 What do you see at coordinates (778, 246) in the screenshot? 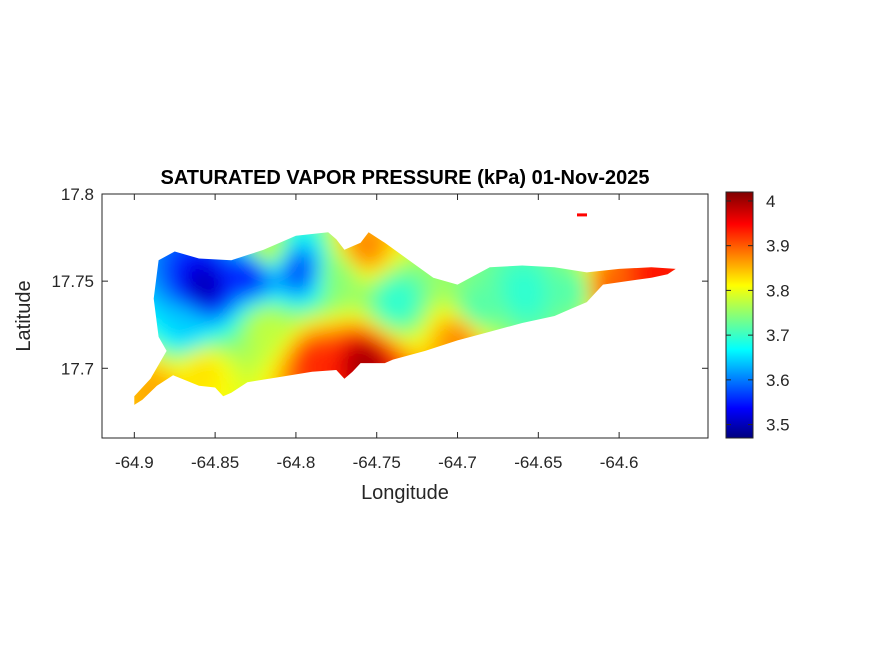
I see `colorbar-tick-label: 3.9` at bounding box center [778, 246].